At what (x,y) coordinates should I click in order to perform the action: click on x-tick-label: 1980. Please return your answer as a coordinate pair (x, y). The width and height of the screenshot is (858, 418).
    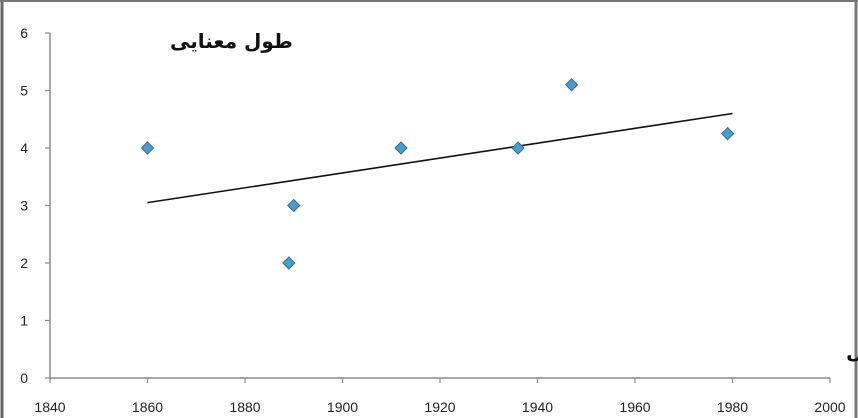
    Looking at the image, I should click on (732, 407).